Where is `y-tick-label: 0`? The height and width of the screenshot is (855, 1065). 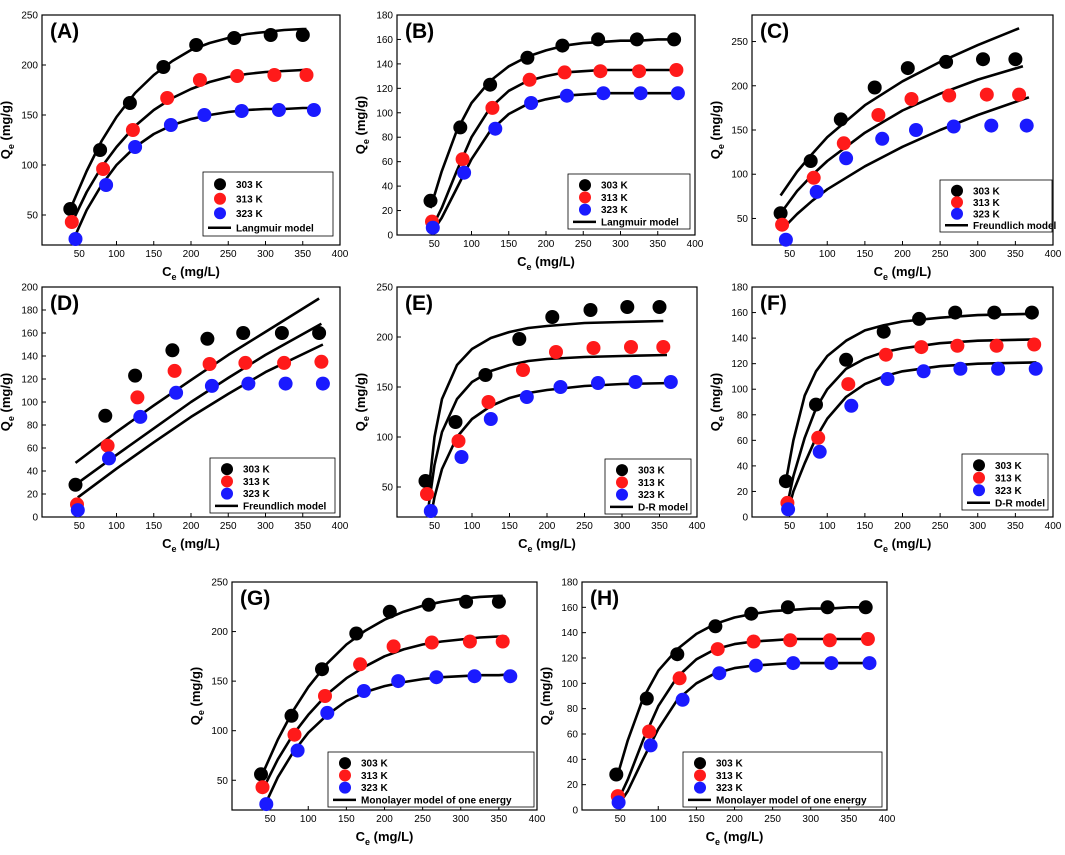
y-tick-label: 0 is located at coordinates (35, 518).